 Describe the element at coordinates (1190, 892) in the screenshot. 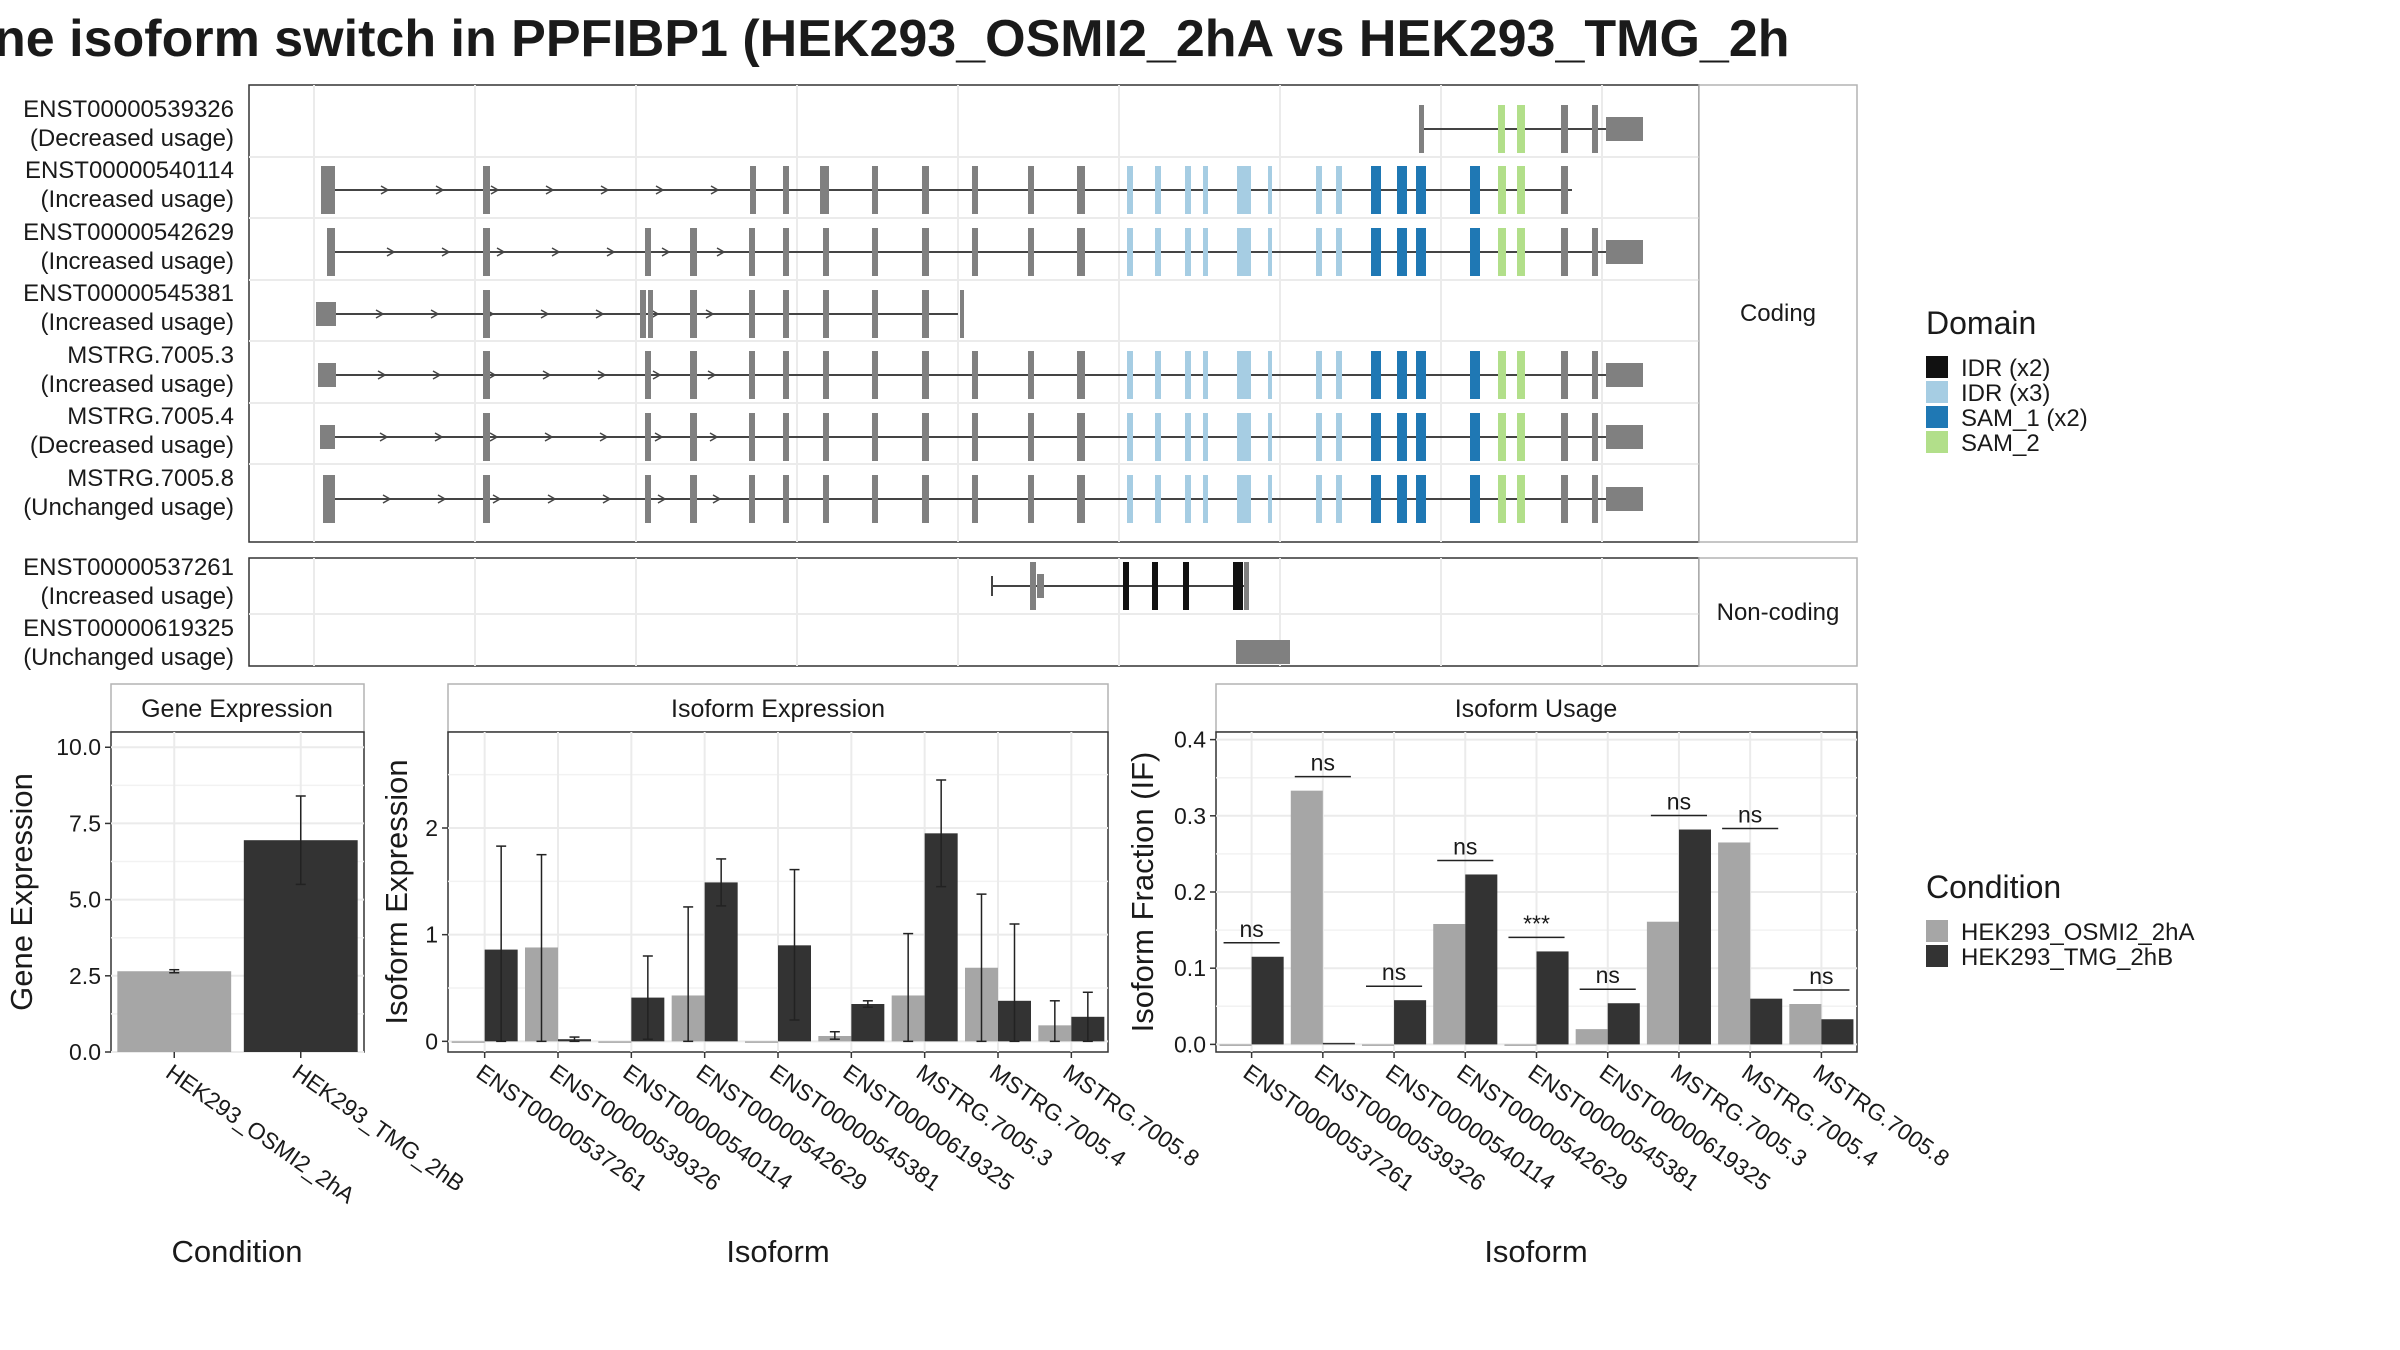

I see `y-tick-label: 0.2` at that location.